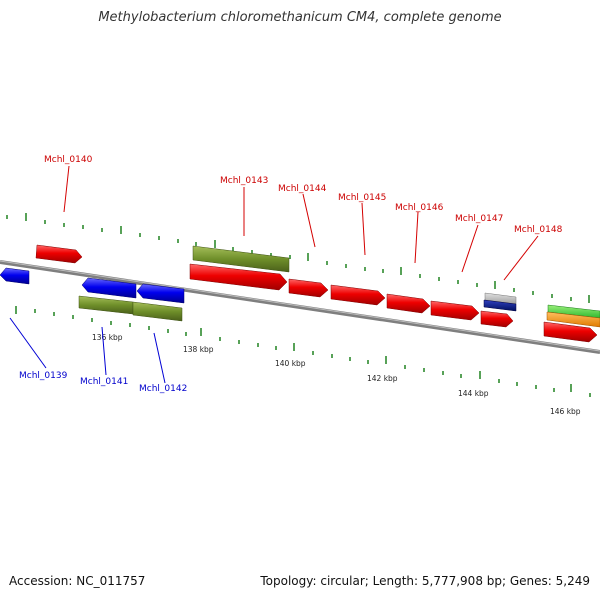 This screenshot has width=600, height=600. I want to click on scale-label: 144 kbp, so click(473, 393).